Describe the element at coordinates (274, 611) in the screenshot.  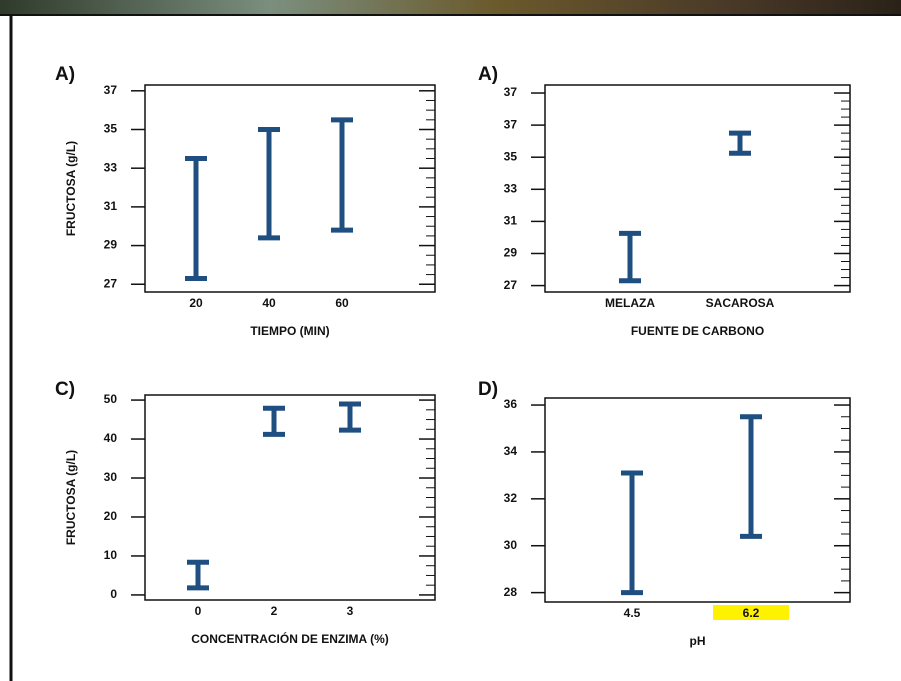
I see `x-tick-label: 2` at that location.